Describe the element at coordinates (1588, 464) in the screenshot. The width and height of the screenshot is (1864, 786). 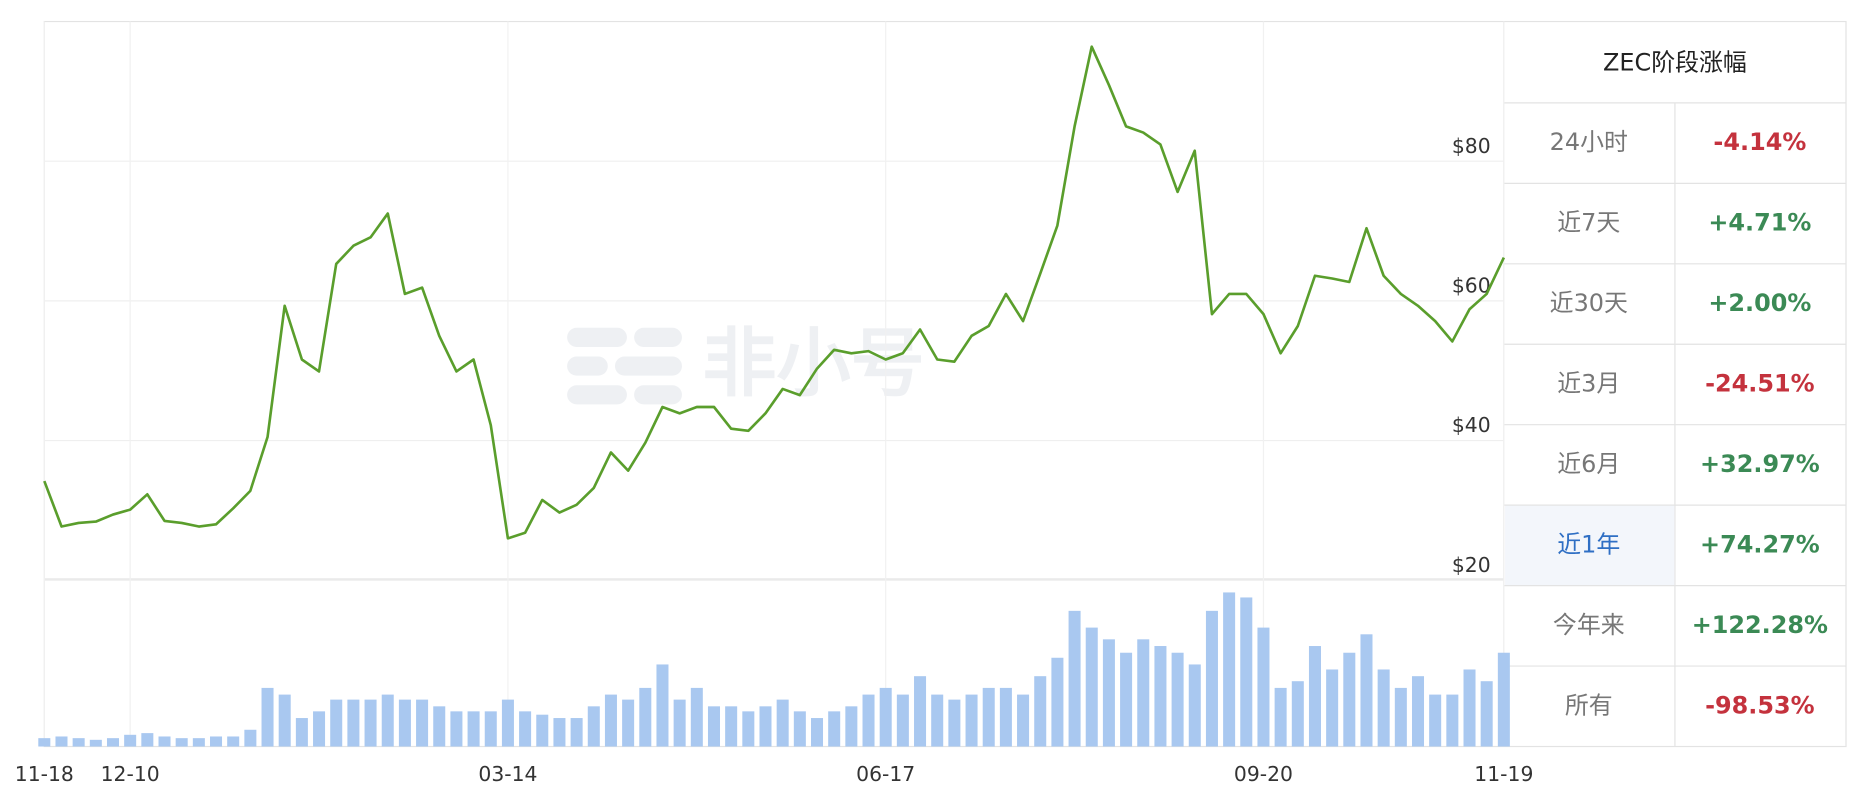
I see `period-label: 近6月` at that location.